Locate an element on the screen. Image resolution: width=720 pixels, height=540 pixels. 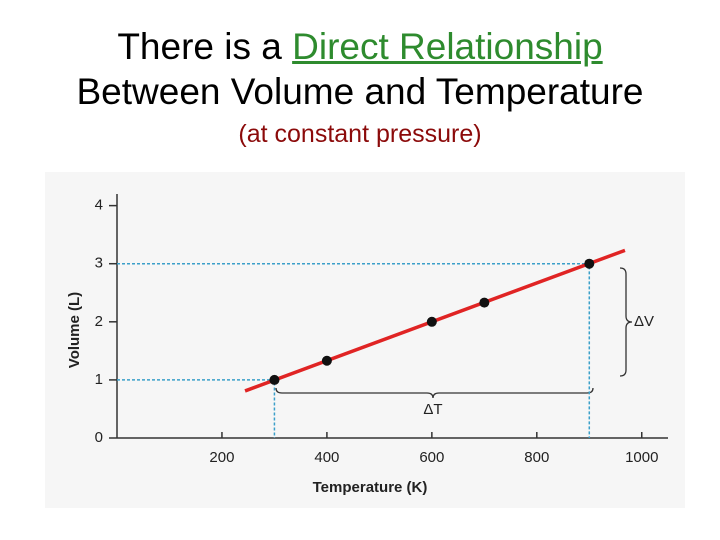
title-text: Between Volume and Temperature is located at coordinates (360, 91).